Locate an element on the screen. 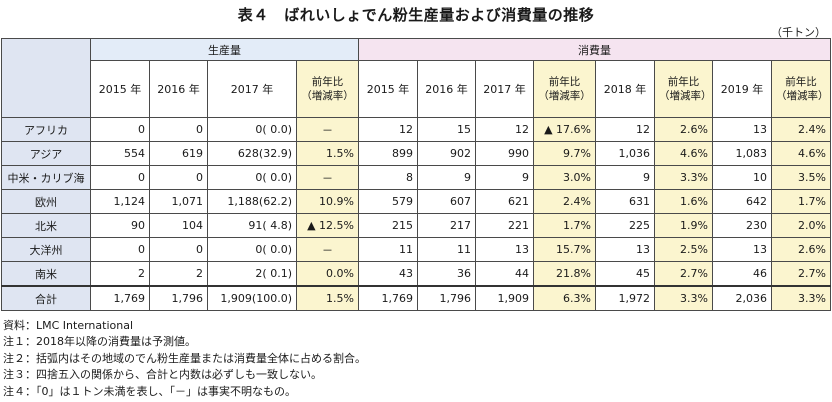 This screenshot has height=402, width=832. cons-2019-cell: 1,083 is located at coordinates (742, 153).